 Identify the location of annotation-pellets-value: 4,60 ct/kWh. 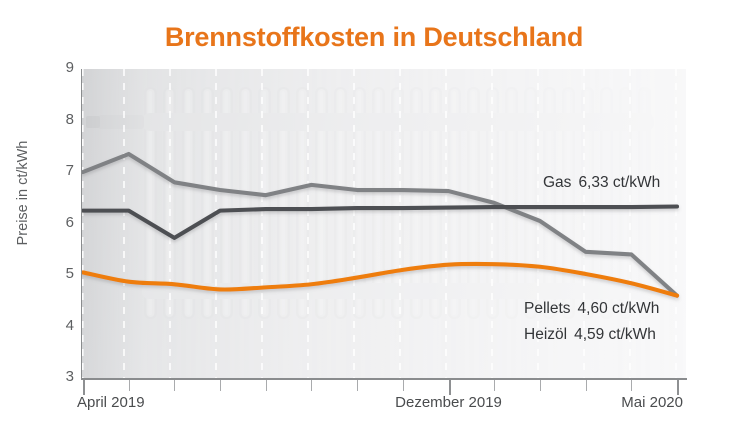
(618, 308).